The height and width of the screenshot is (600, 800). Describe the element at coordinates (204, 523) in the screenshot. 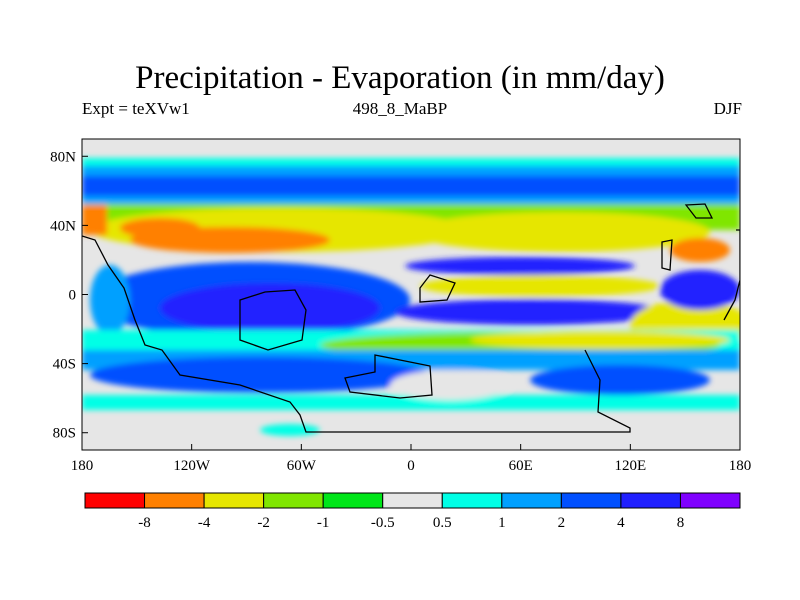

I see `colorbar-label: -4` at that location.